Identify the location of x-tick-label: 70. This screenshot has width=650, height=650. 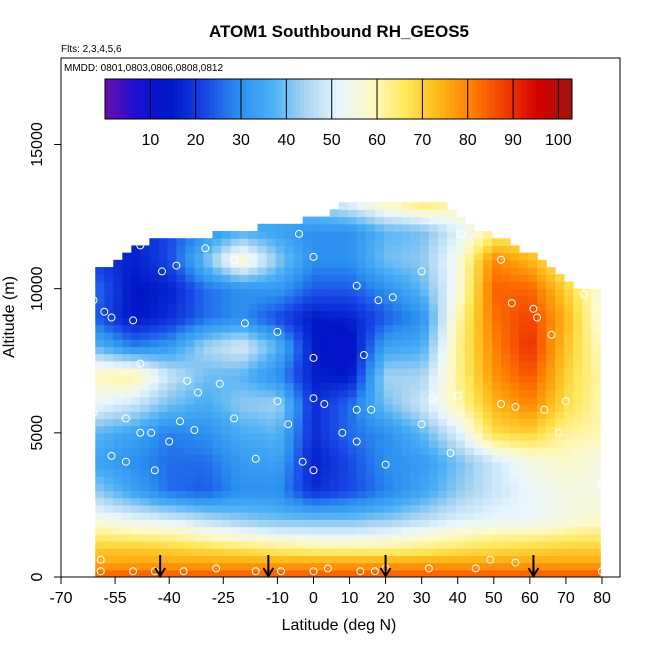
(566, 598).